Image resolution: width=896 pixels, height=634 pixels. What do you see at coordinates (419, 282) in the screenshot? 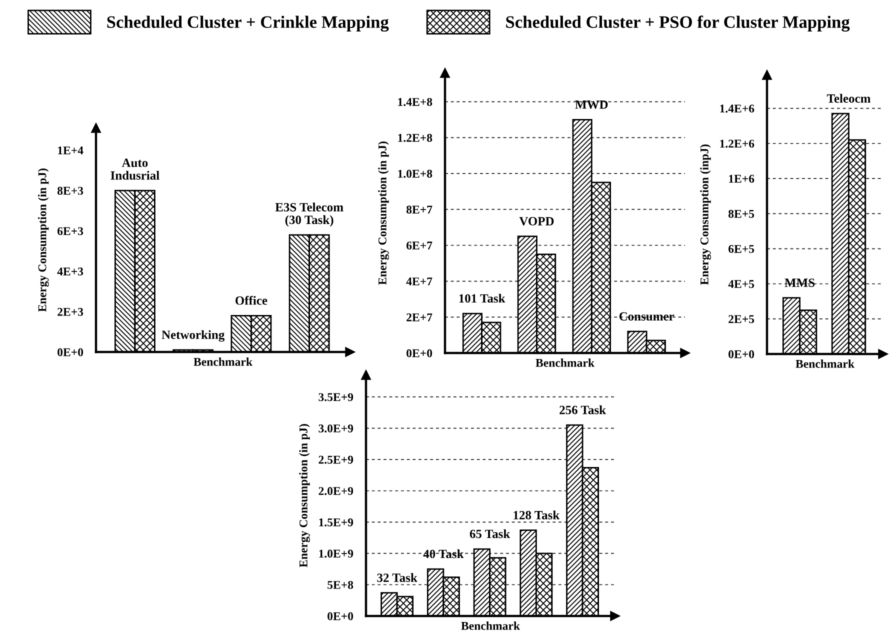
I see `y-tick-label: 4E+7` at bounding box center [419, 282].